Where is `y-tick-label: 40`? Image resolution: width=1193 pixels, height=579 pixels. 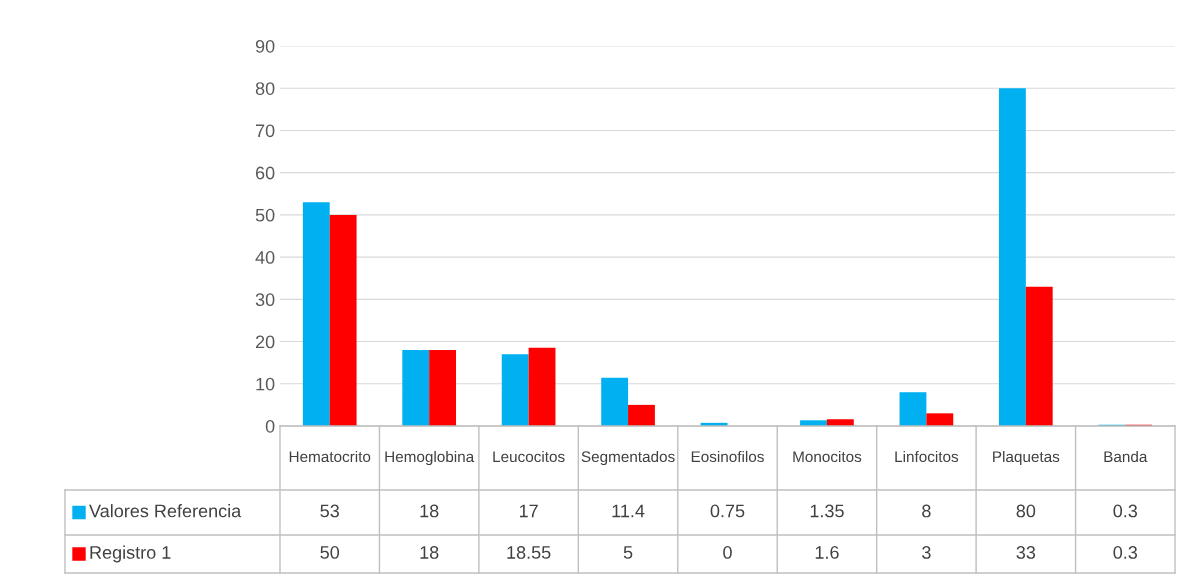
y-tick-label: 40 is located at coordinates (265, 257).